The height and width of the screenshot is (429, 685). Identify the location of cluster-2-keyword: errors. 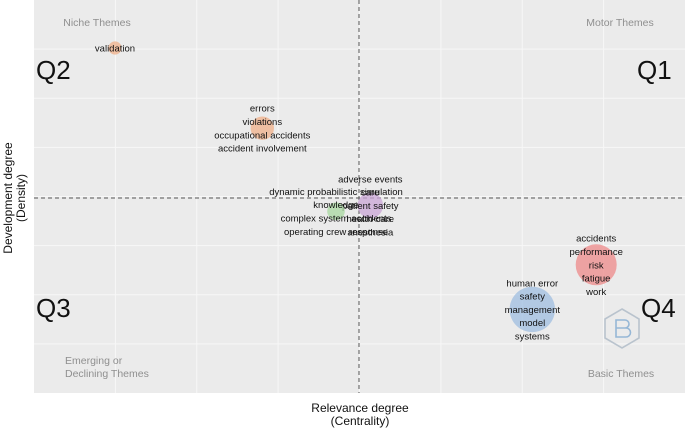
(262, 109).